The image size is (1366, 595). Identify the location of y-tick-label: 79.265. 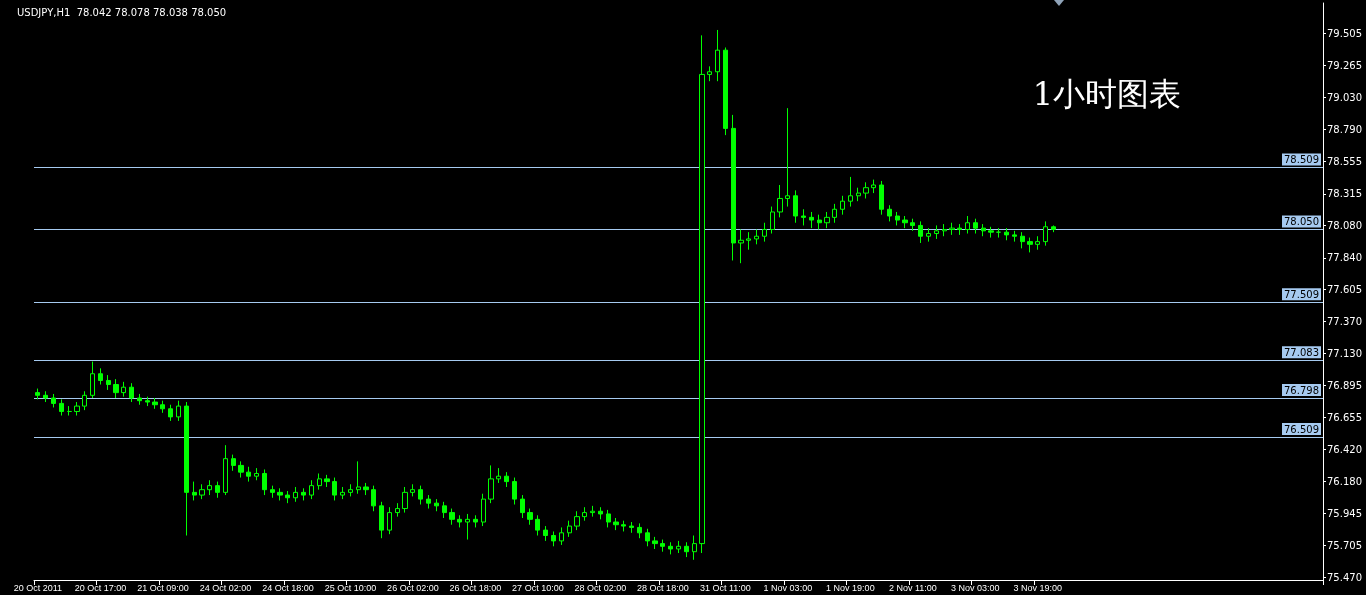
(1344, 66).